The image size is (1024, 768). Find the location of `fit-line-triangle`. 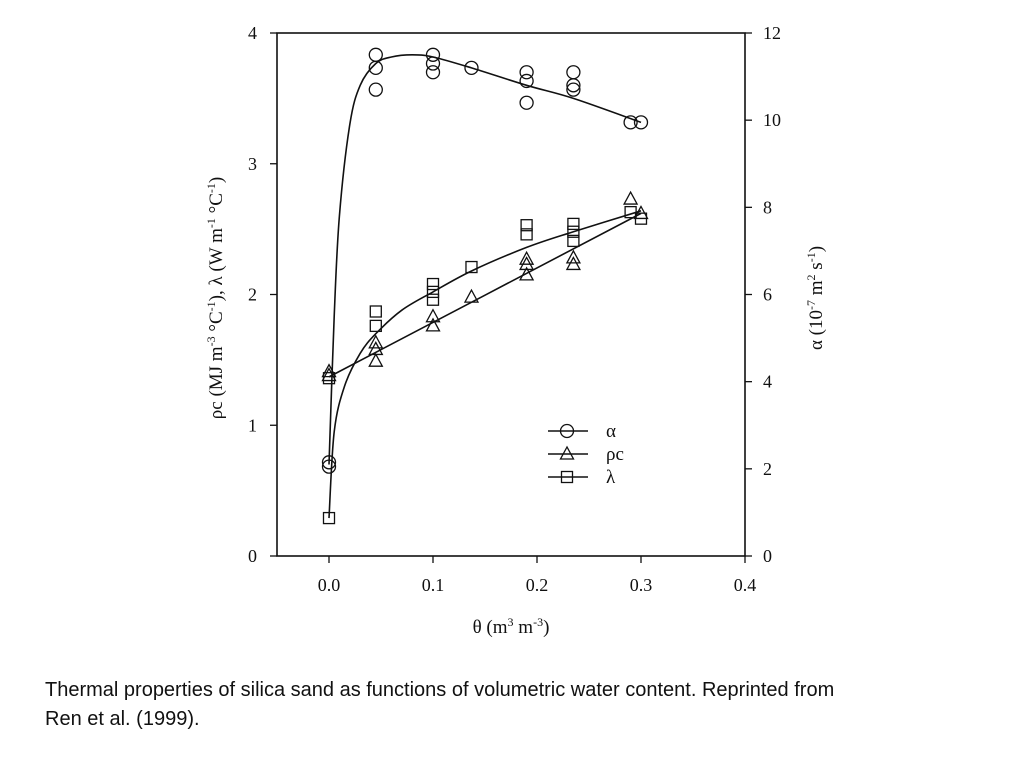

fit-line-triangle is located at coordinates (485, 295).